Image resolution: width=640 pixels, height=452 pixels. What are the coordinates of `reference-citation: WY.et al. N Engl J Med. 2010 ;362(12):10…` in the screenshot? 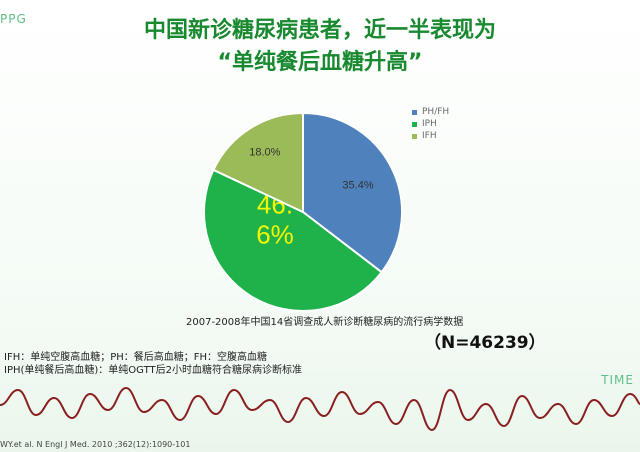 It's located at (95, 444).